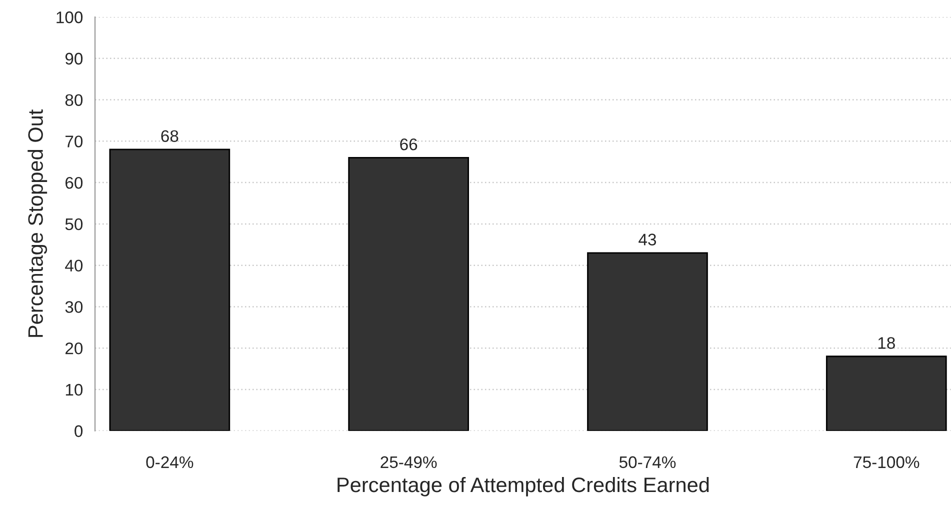 Image resolution: width=951 pixels, height=516 pixels. I want to click on y-tick-label: 30, so click(74, 307).